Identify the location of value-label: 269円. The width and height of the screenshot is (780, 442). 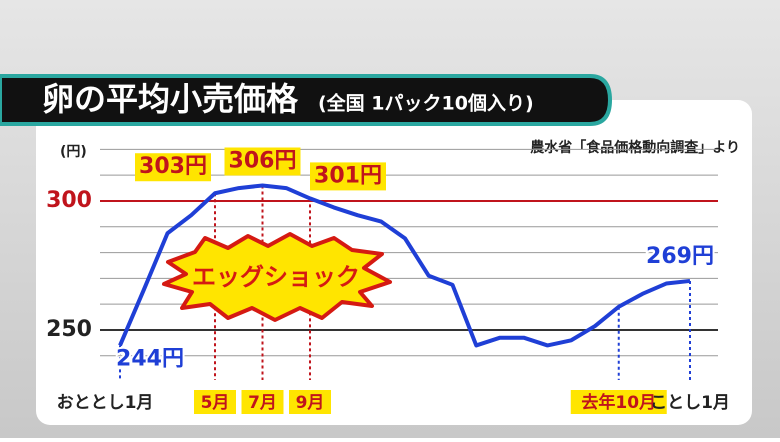
(680, 256).